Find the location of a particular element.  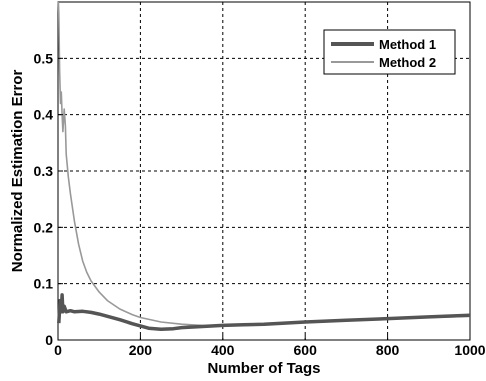

y-tick-label: 0 is located at coordinates (49, 340).